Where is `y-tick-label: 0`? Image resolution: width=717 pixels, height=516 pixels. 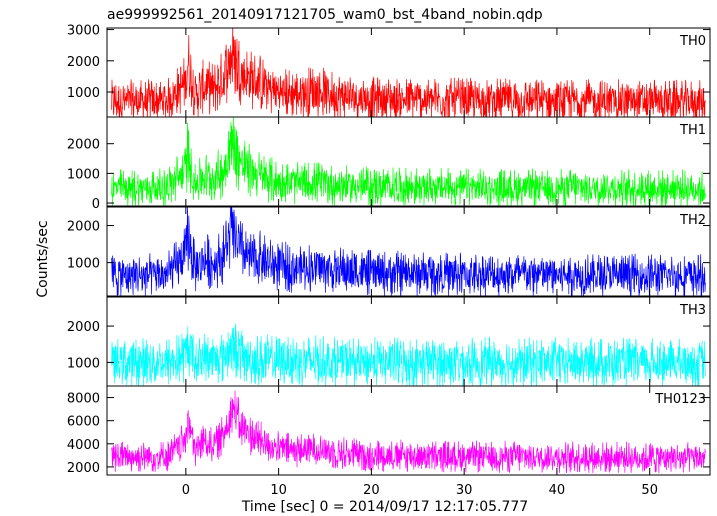
y-tick-label: 0 is located at coordinates (96, 204).